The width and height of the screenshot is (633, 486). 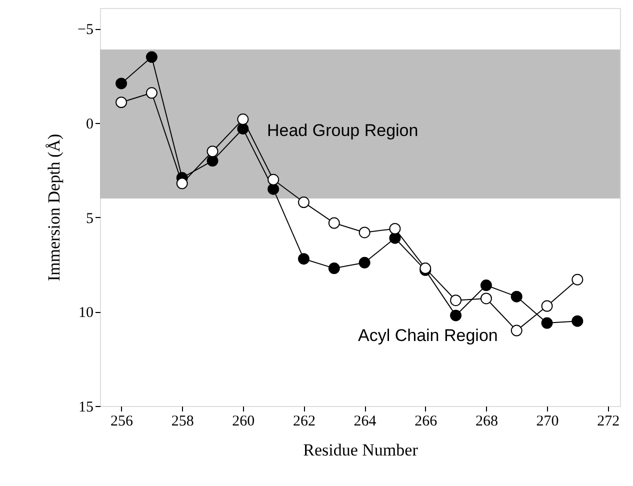 I want to click on annotation: Acyl Chain Region, so click(x=428, y=335).